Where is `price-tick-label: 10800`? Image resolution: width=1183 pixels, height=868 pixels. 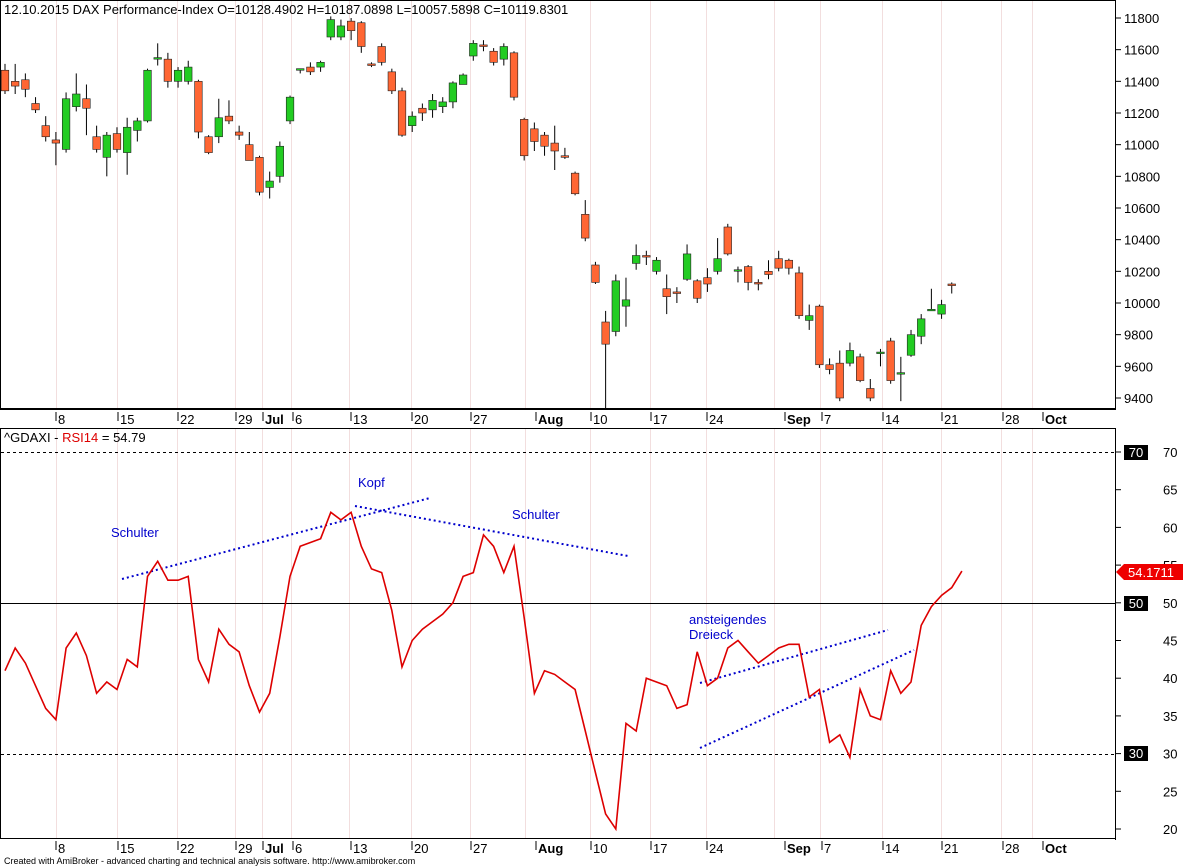
price-tick-label: 10800 is located at coordinates (1142, 176).